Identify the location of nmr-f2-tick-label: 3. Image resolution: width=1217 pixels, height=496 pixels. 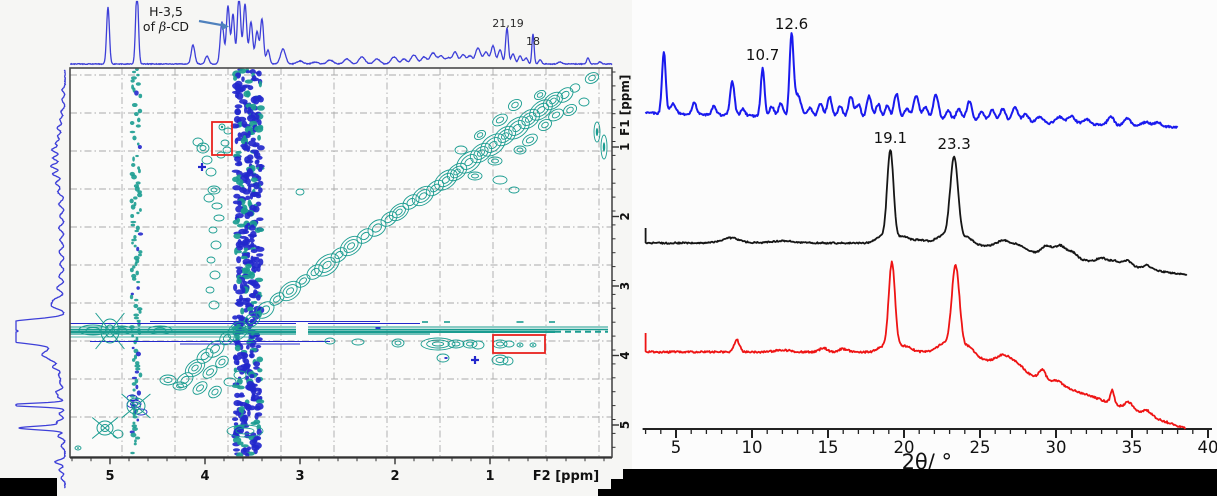
(299, 476).